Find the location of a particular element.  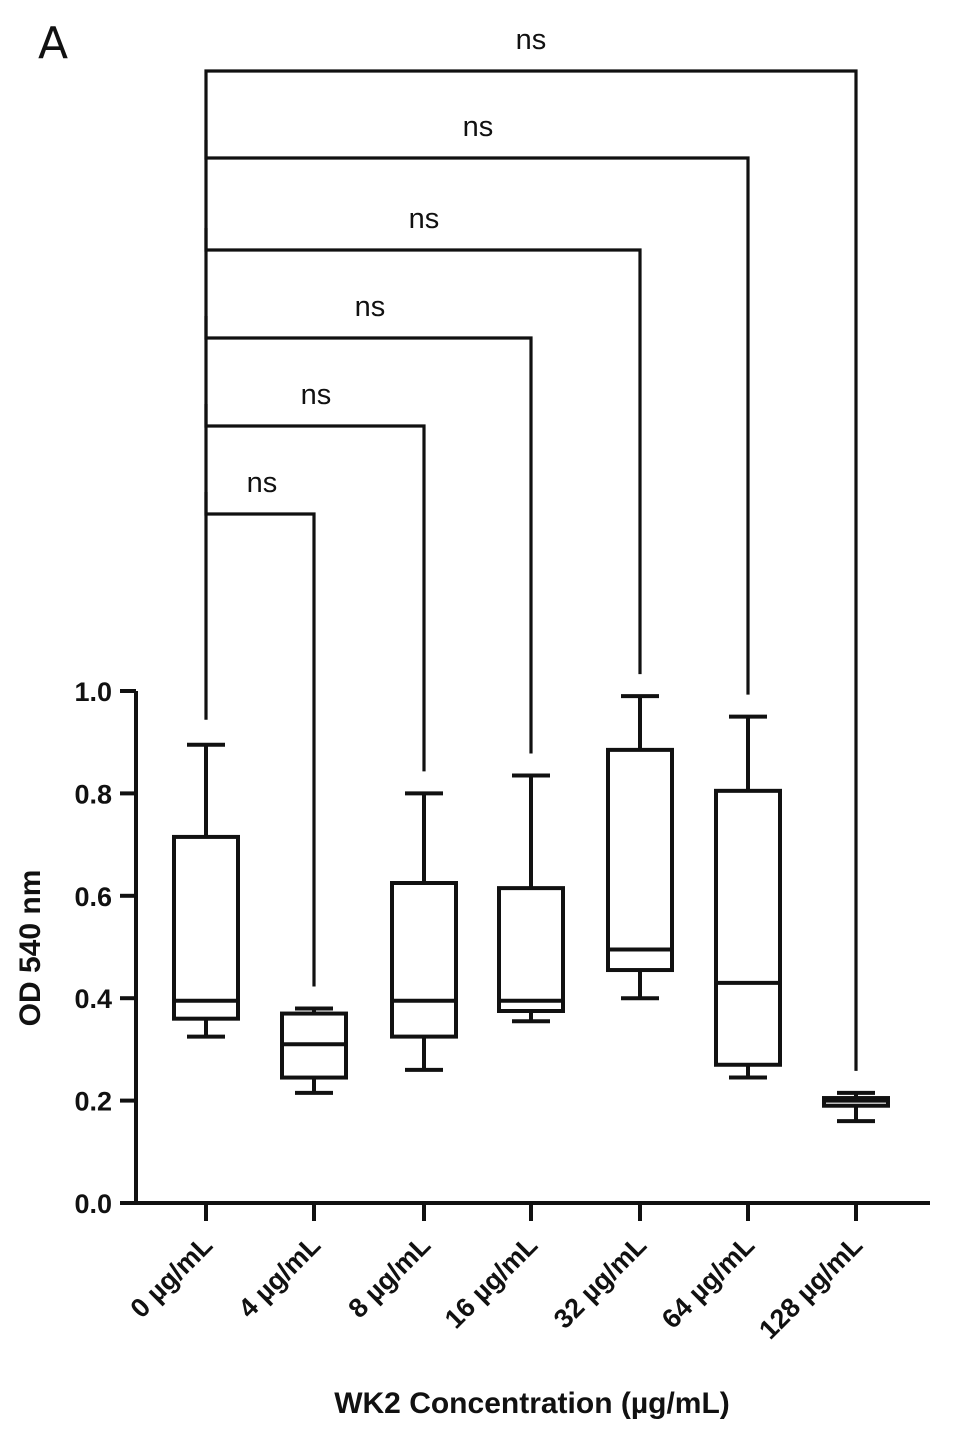

y-tick-label: 1.0 is located at coordinates (93, 692).